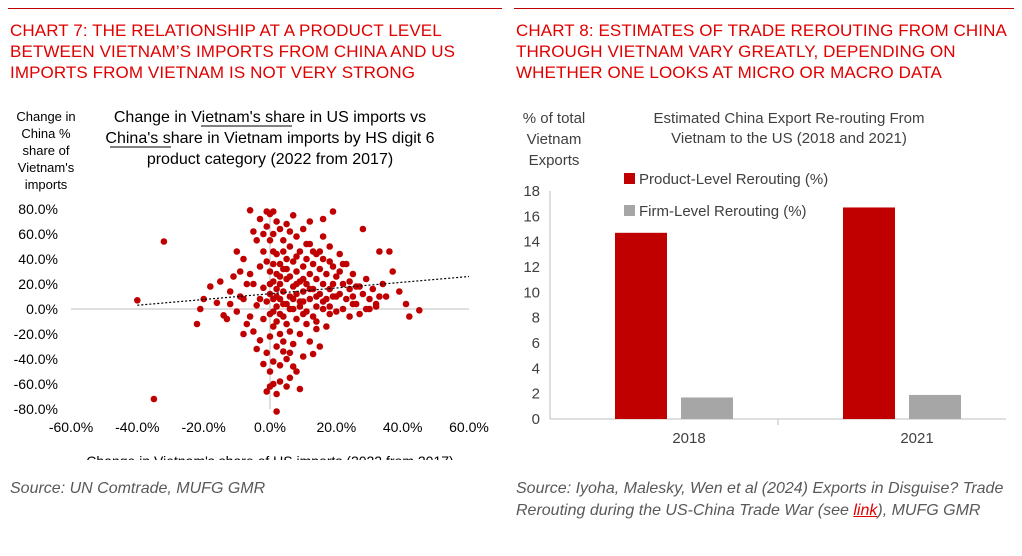  Describe the element at coordinates (531, 242) in the screenshot. I see `y-tick-label: 14` at that location.